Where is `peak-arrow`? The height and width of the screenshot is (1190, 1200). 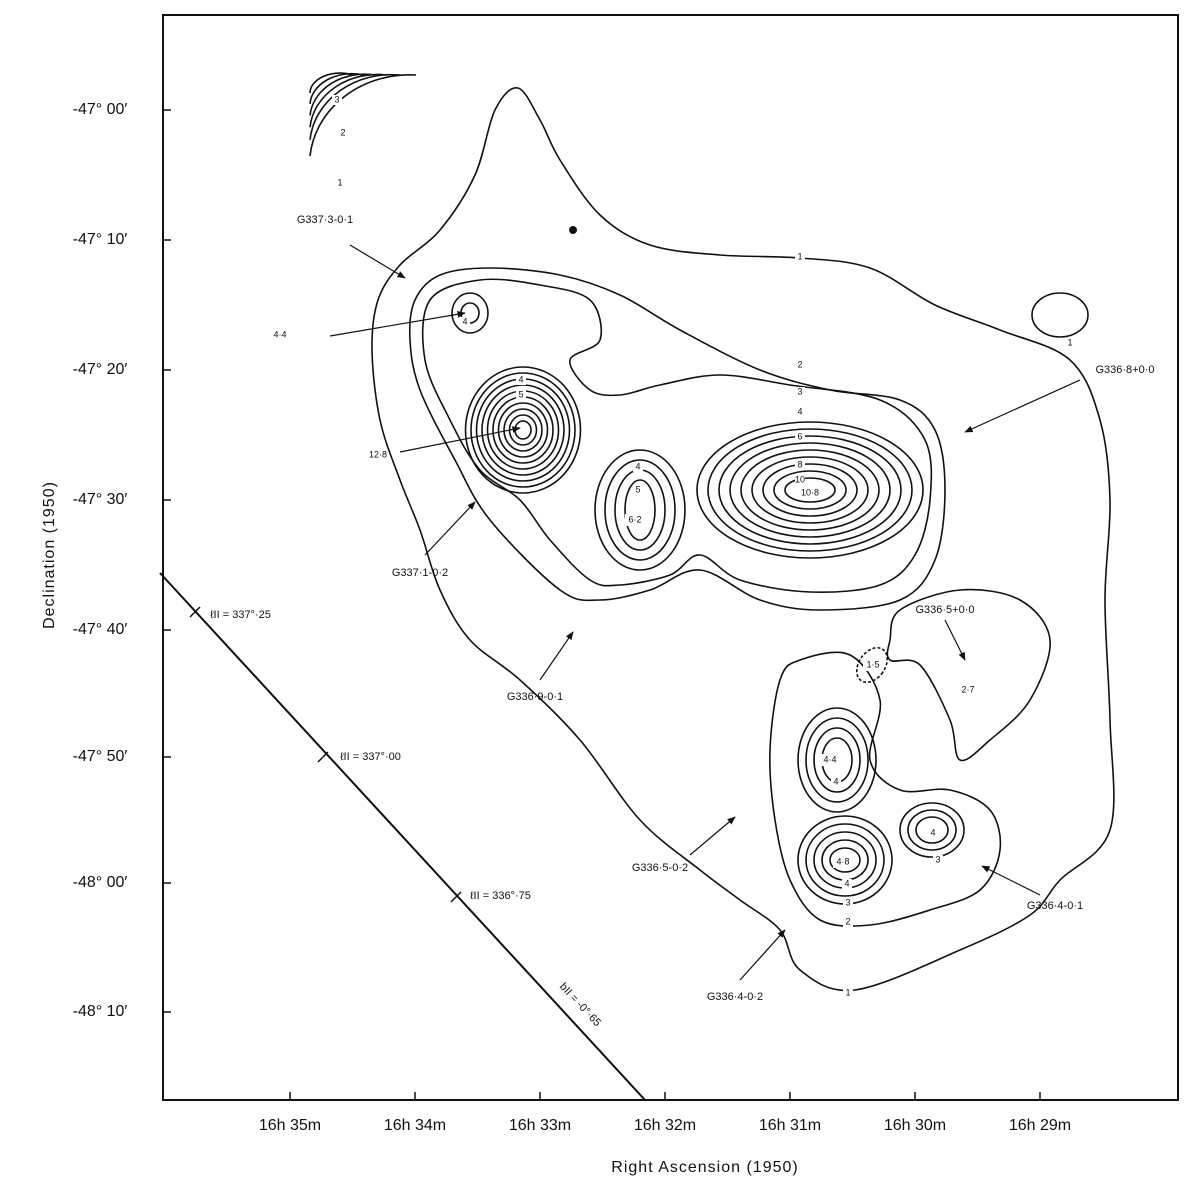 peak-arrow is located at coordinates (397, 323).